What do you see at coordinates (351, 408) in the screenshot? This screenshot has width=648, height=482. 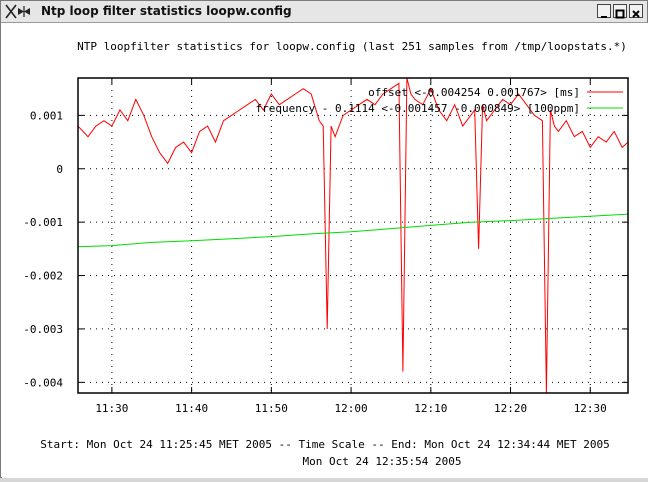 I see `x-tick-label: 12:00` at bounding box center [351, 408].